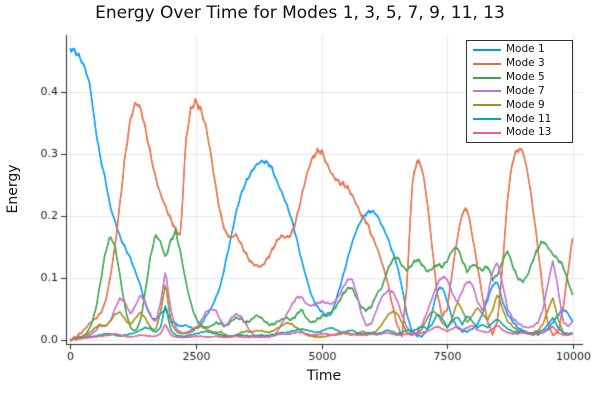 Image resolution: width=600 pixels, height=400 pixels. I want to click on legend-entry: Mode 1, so click(522, 50).